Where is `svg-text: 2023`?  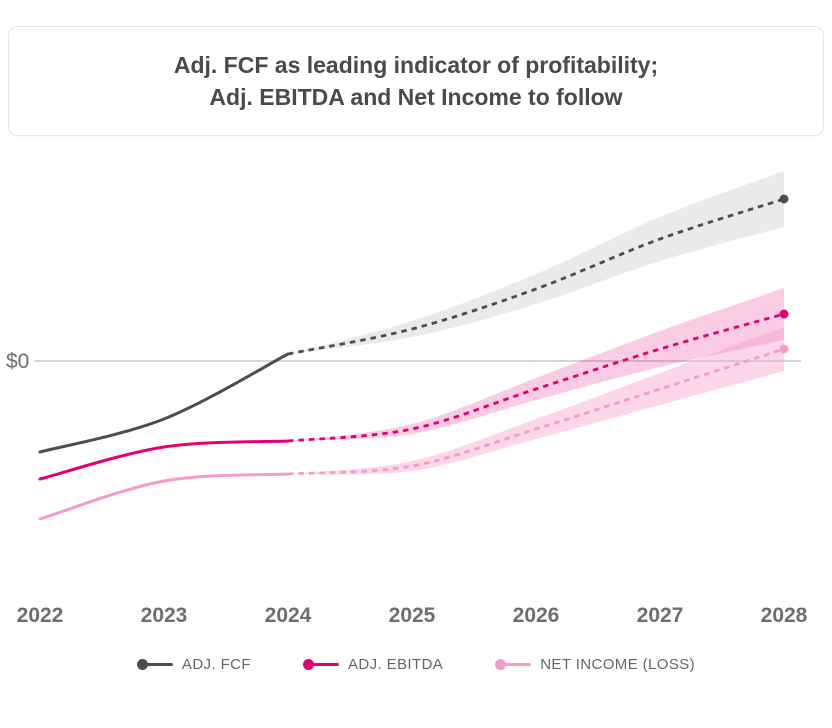
svg-text: 2023 is located at coordinates (164, 615).